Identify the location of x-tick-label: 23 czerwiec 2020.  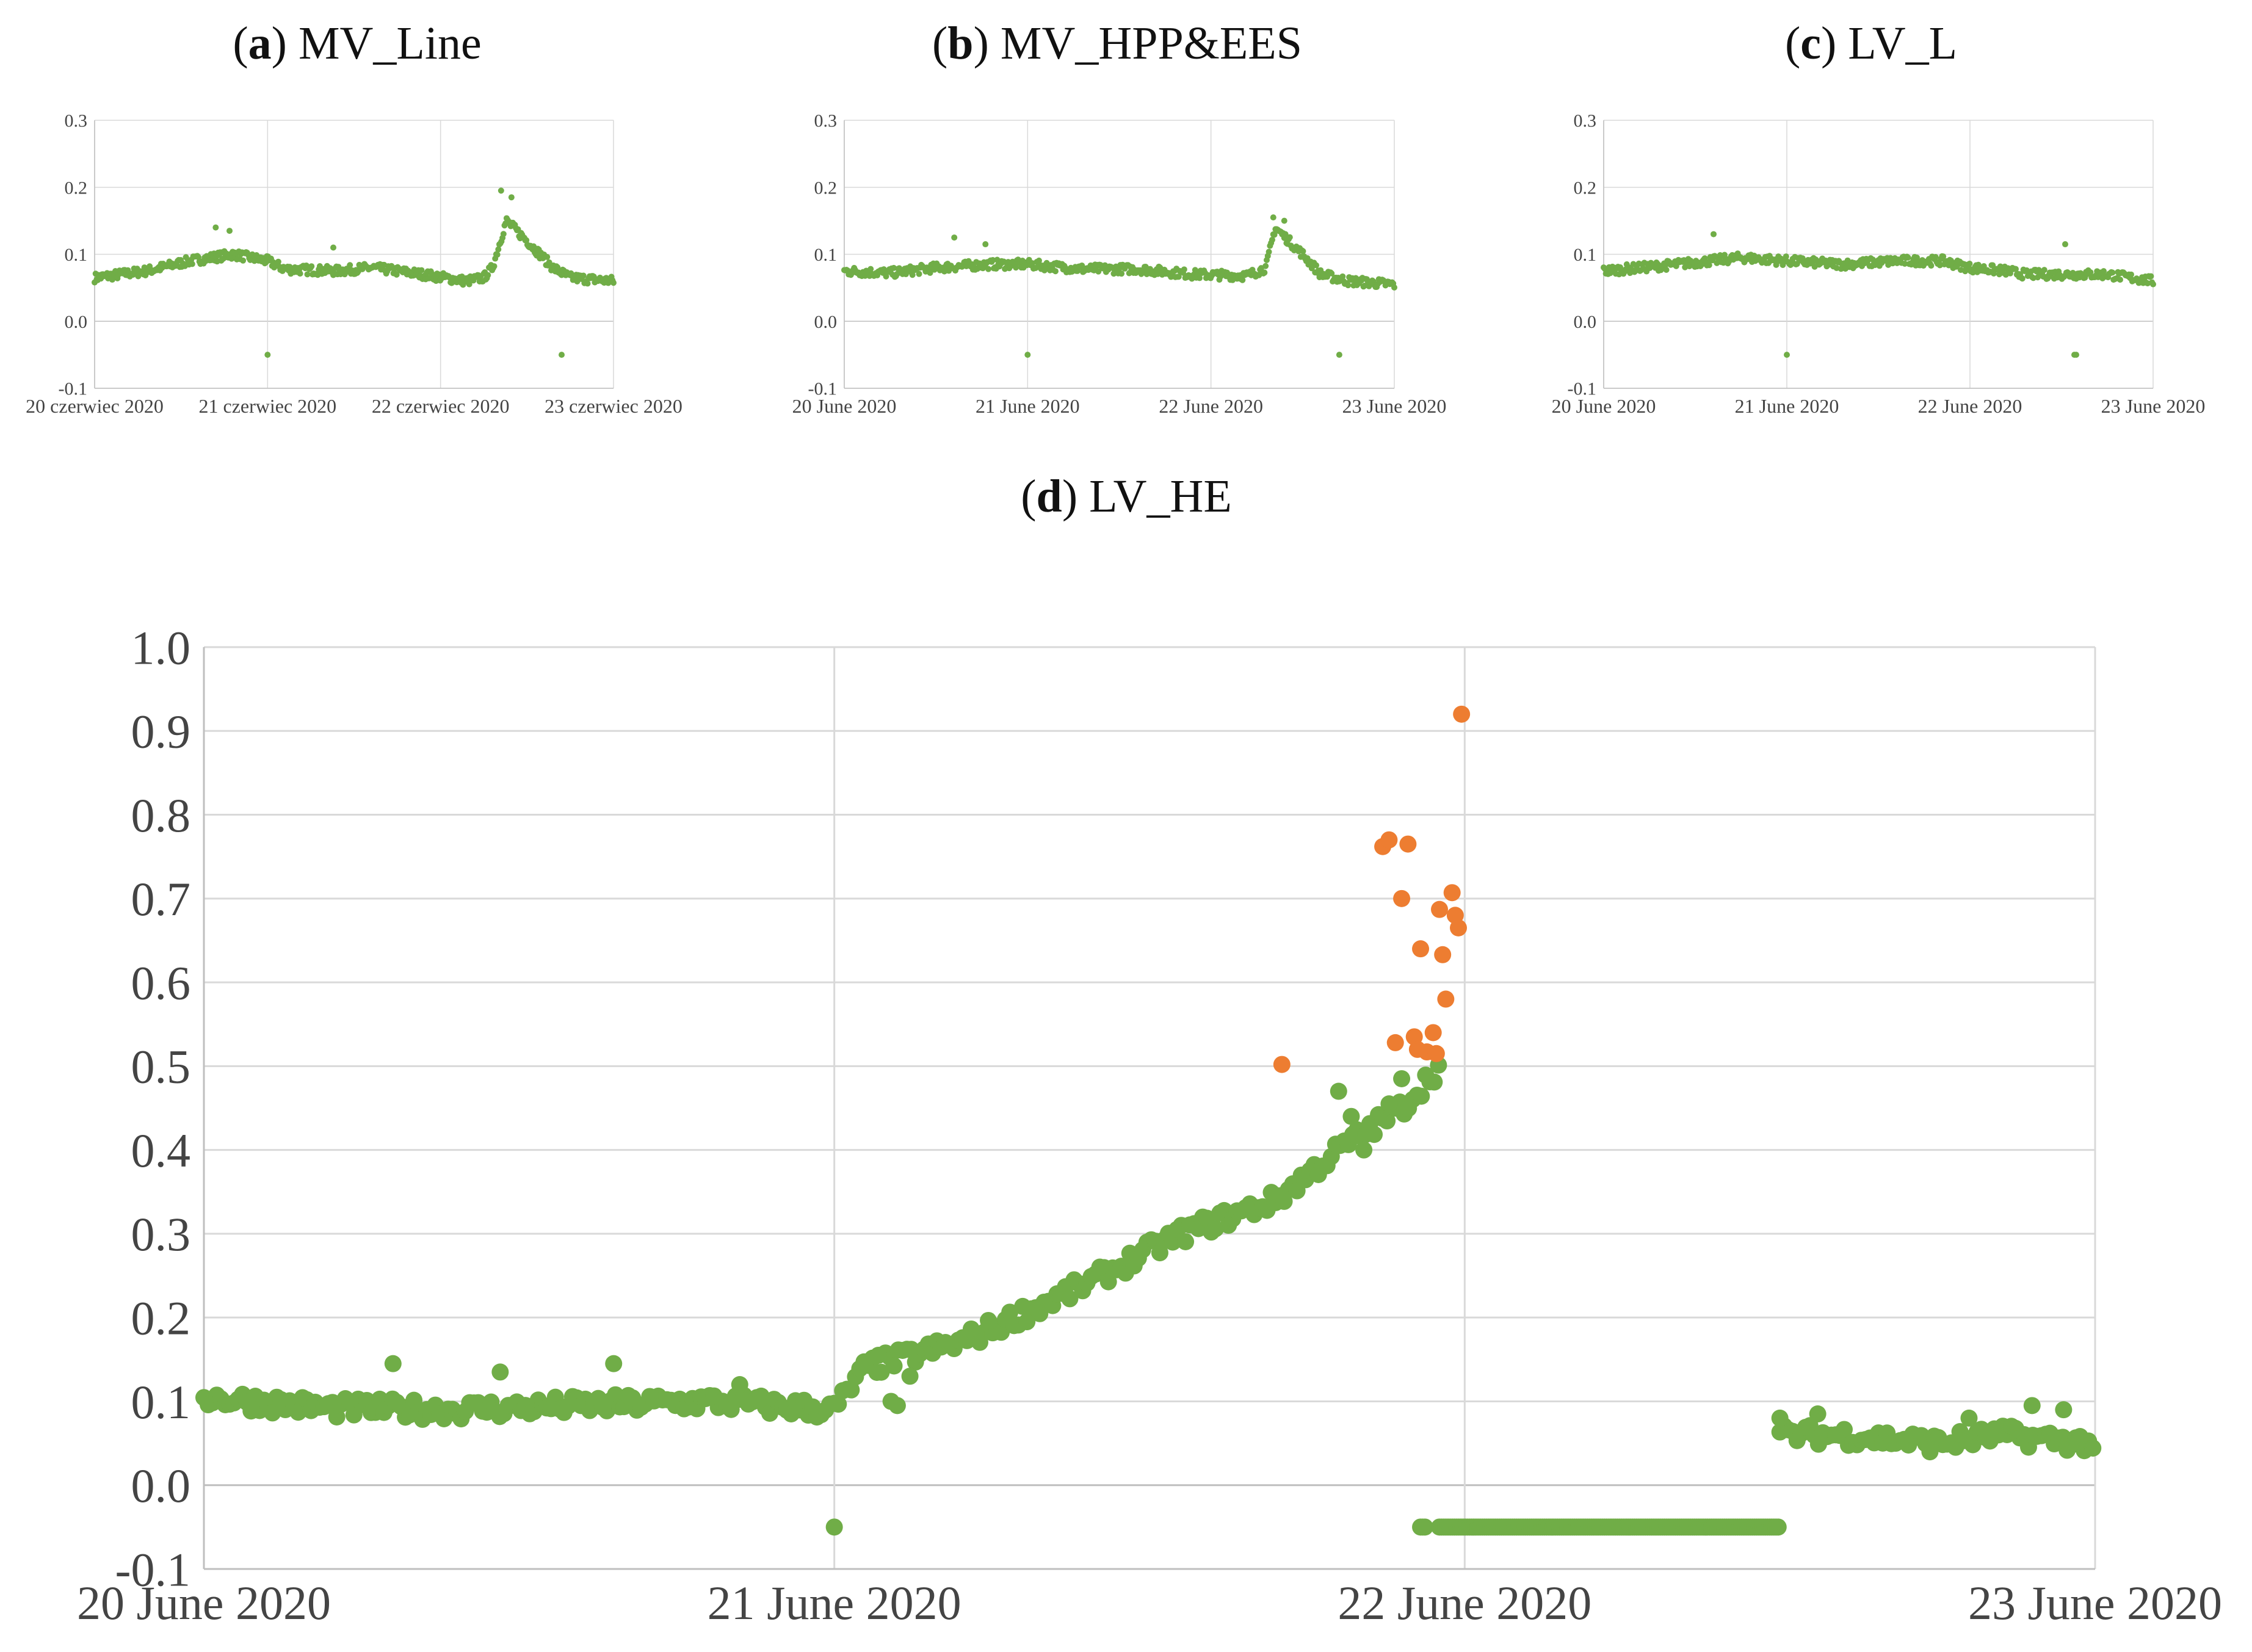
(613, 406).